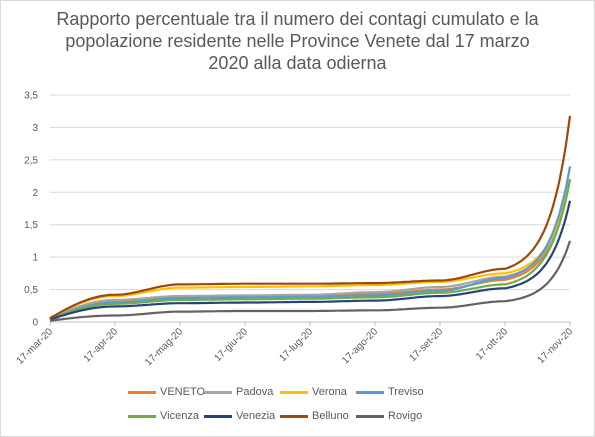 This screenshot has width=595, height=437. What do you see at coordinates (256, 416) in the screenshot?
I see `legend-label: Venezia` at bounding box center [256, 416].